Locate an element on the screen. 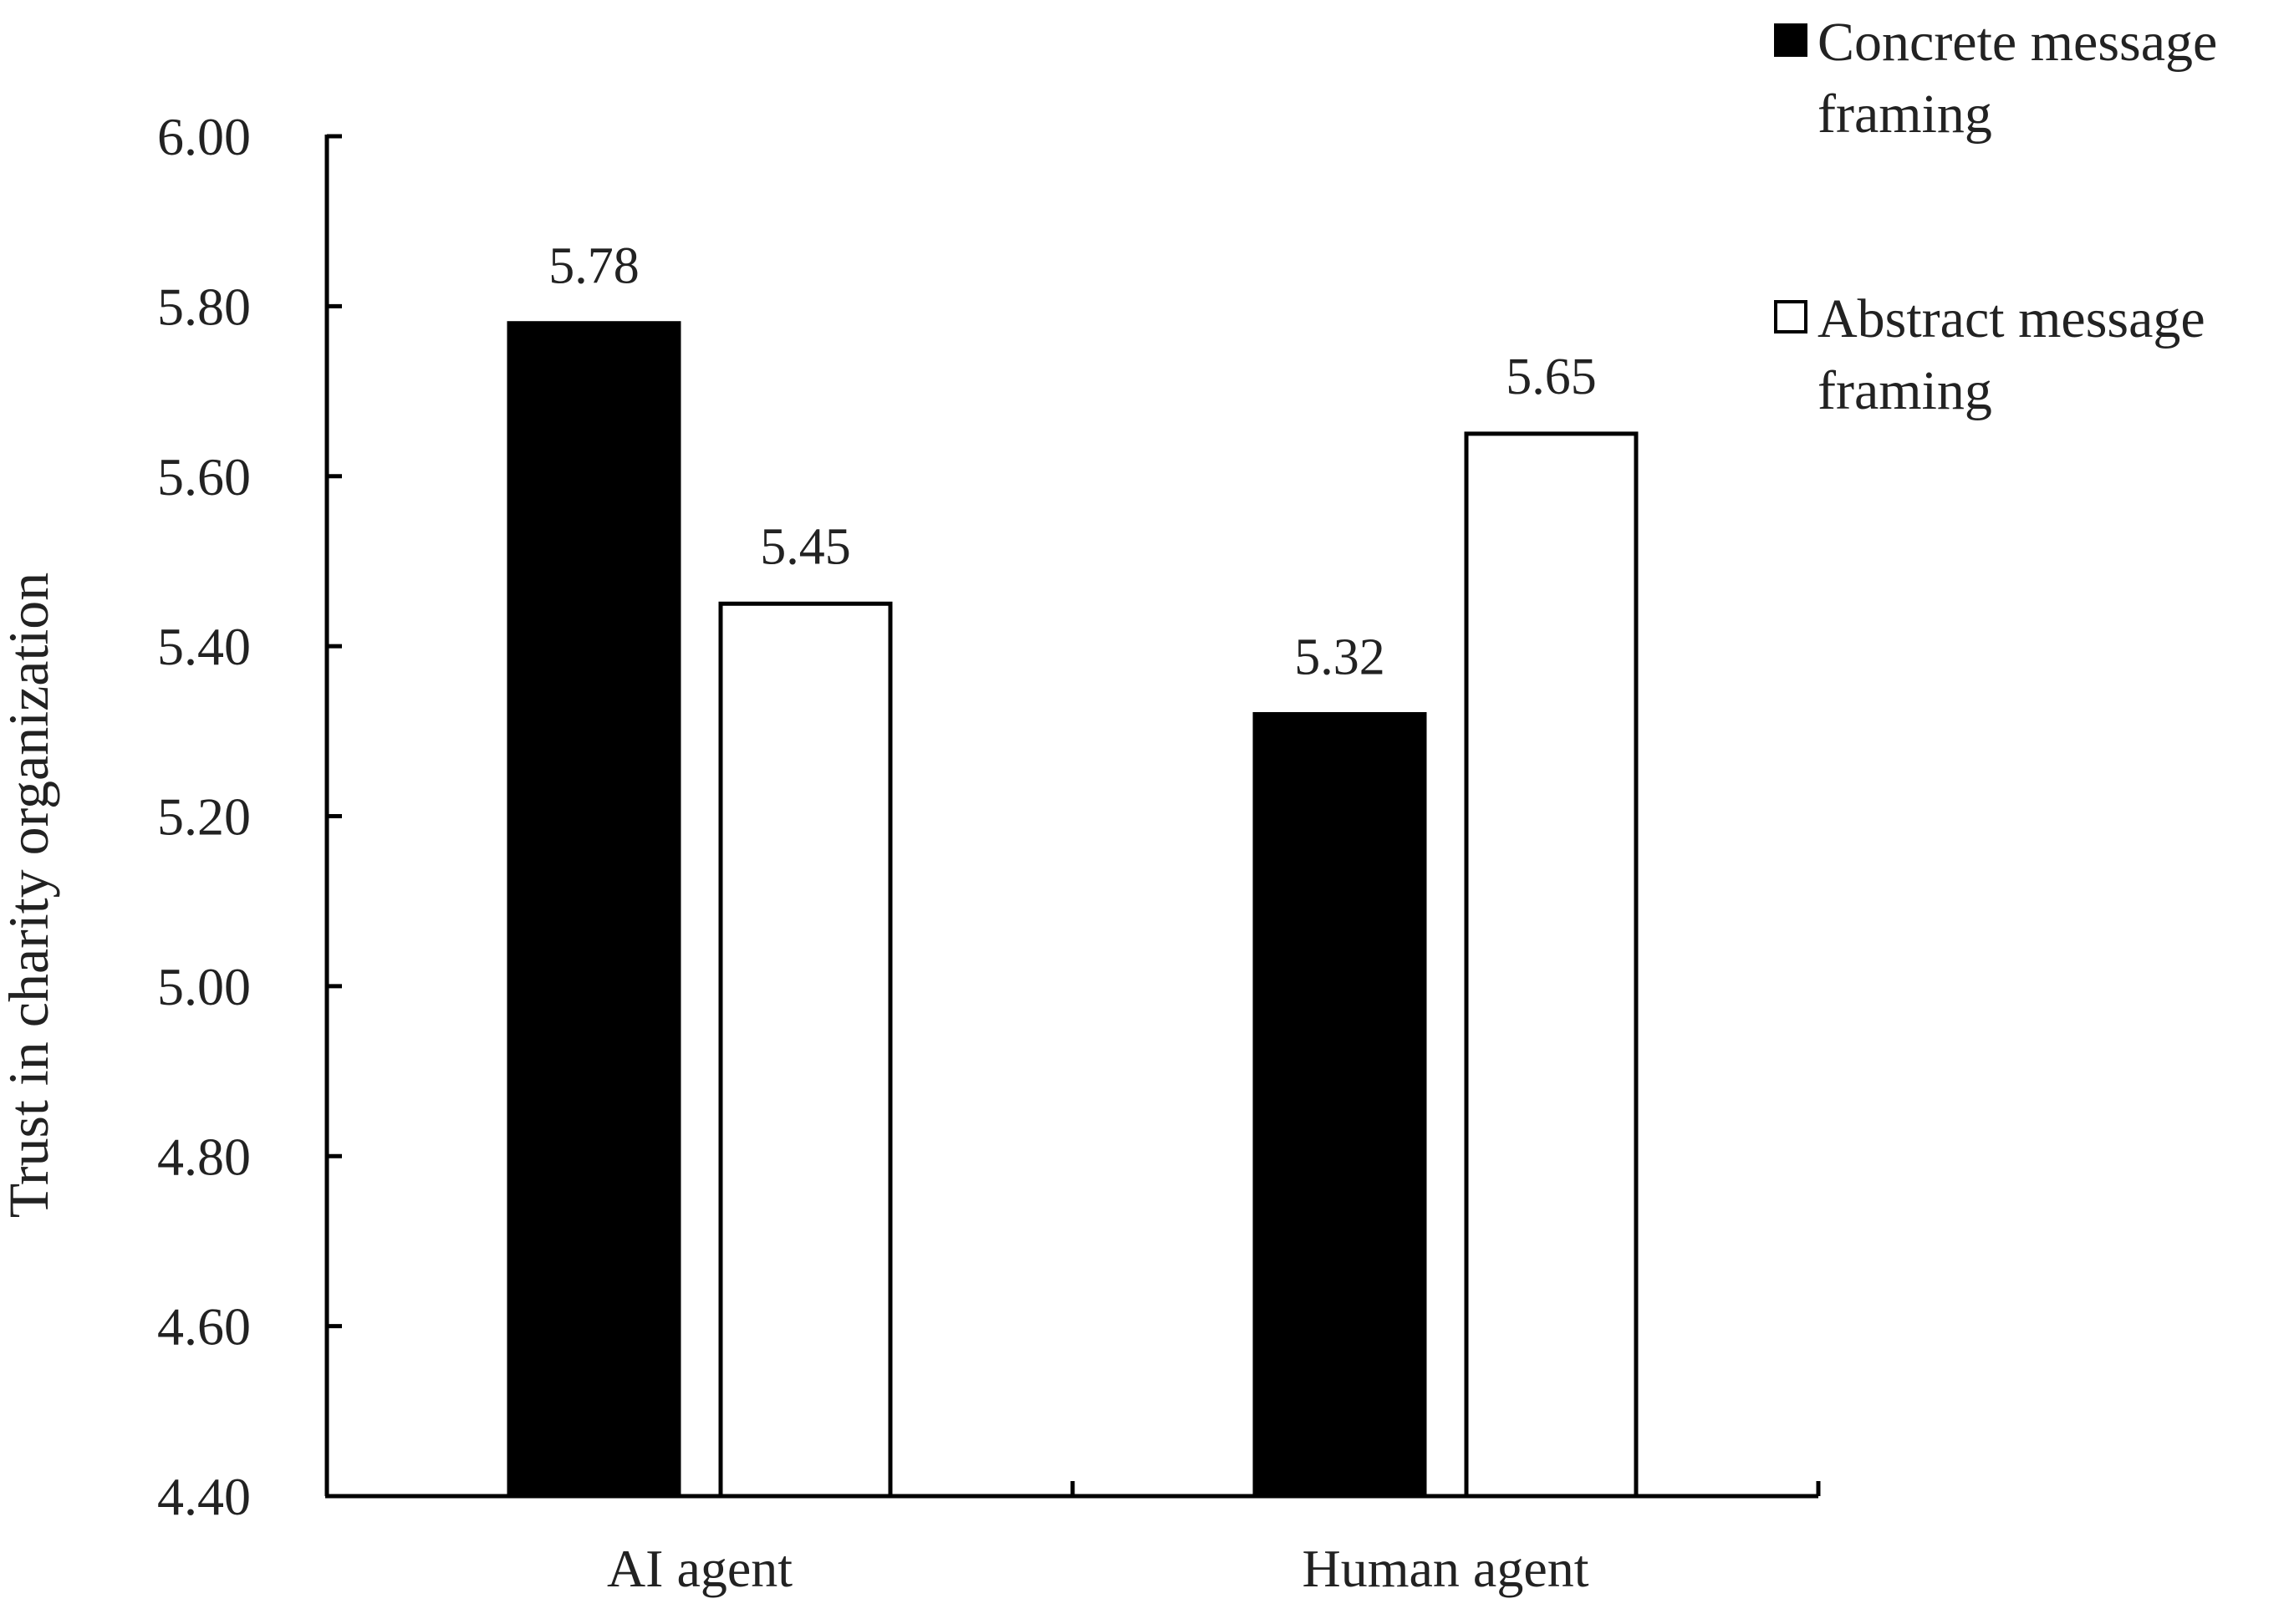 The height and width of the screenshot is (1624, 2289). y-tick-label: 4.40 is located at coordinates (204, 1496).